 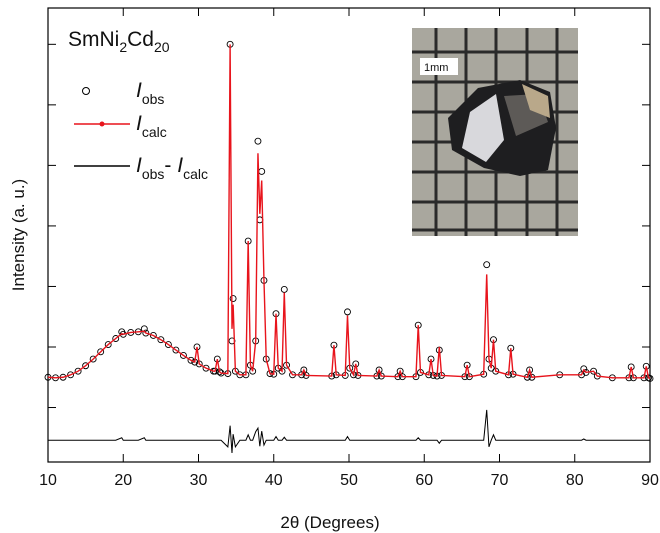 I want to click on x-tick-label: 80, so click(x=575, y=480).